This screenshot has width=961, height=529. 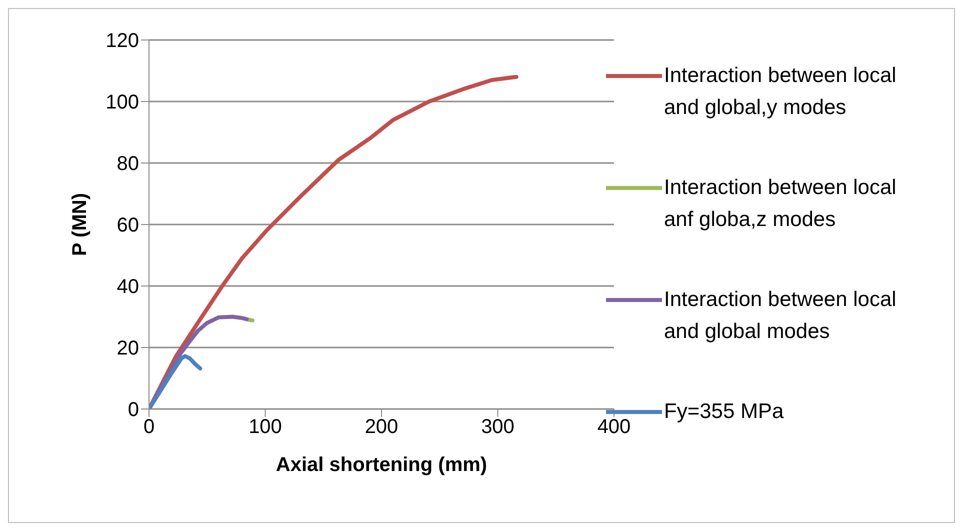 What do you see at coordinates (127, 164) in the screenshot?
I see `y-tick-label: 80` at bounding box center [127, 164].